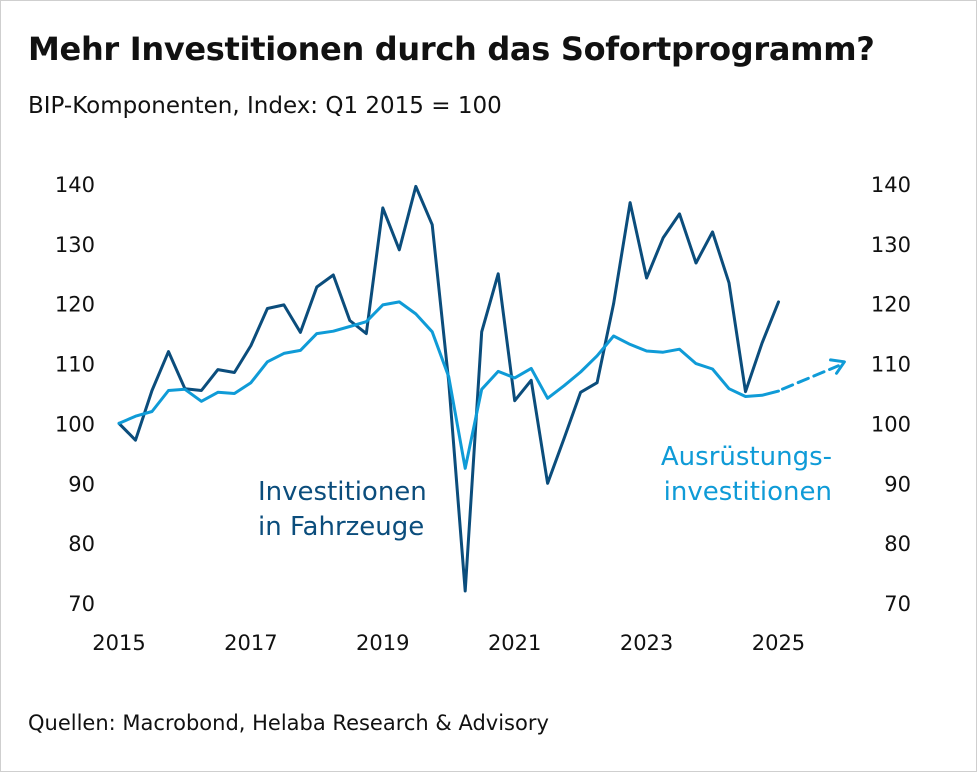 Image resolution: width=977 pixels, height=772 pixels. What do you see at coordinates (75, 424) in the screenshot?
I see `y-tick-label-left: 100` at bounding box center [75, 424].